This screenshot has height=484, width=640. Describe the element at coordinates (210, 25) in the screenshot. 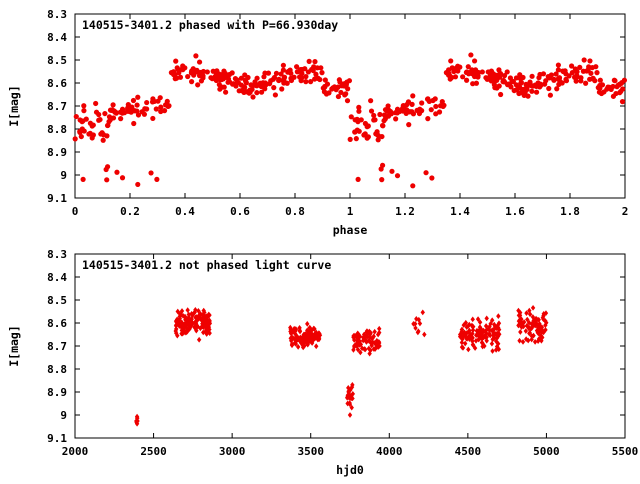

I see `chart-title: 140515-3401.2 phased with P=66.930day` at that location.